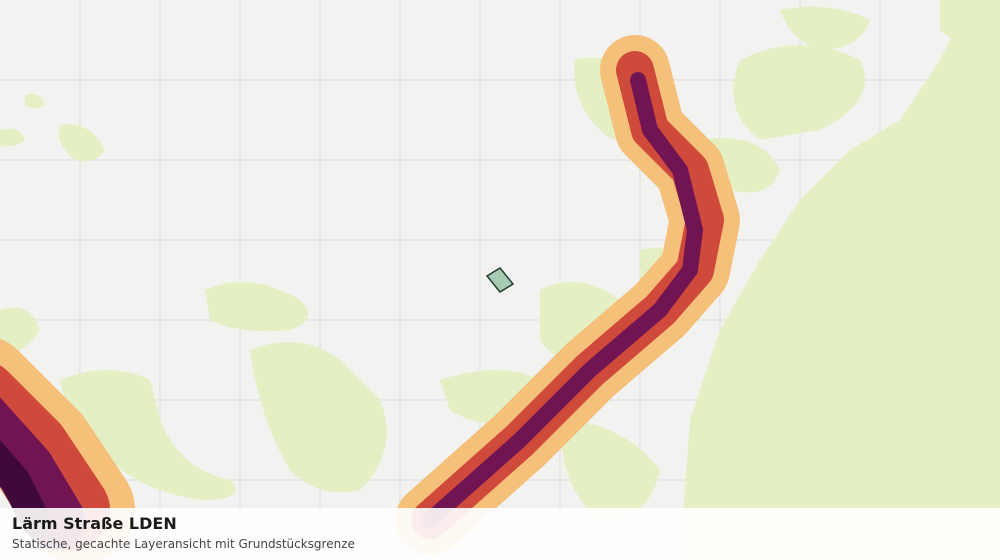  What do you see at coordinates (94, 523) in the screenshot?
I see `layer-title: Lärm Straße LDEN` at bounding box center [94, 523].